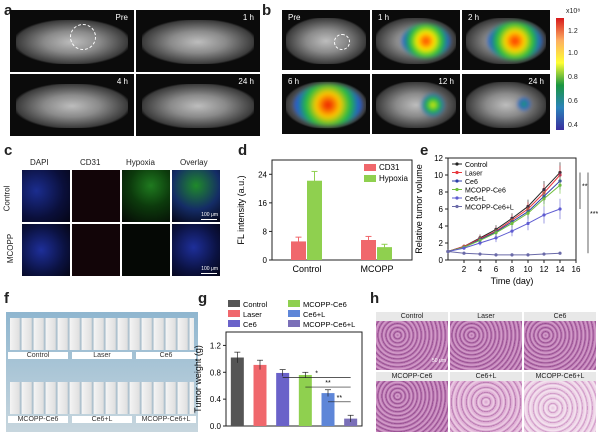 The height and width of the screenshot is (436, 600). I want to click on y-tick-label: 6, so click(441, 209).